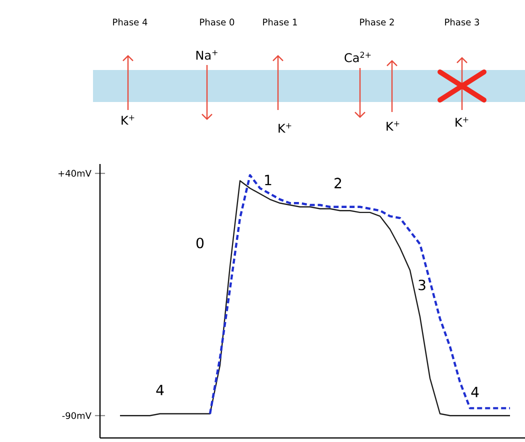  What do you see at coordinates (357, 57) in the screenshot?
I see `text: Ca$^{2+}$` at bounding box center [357, 57].